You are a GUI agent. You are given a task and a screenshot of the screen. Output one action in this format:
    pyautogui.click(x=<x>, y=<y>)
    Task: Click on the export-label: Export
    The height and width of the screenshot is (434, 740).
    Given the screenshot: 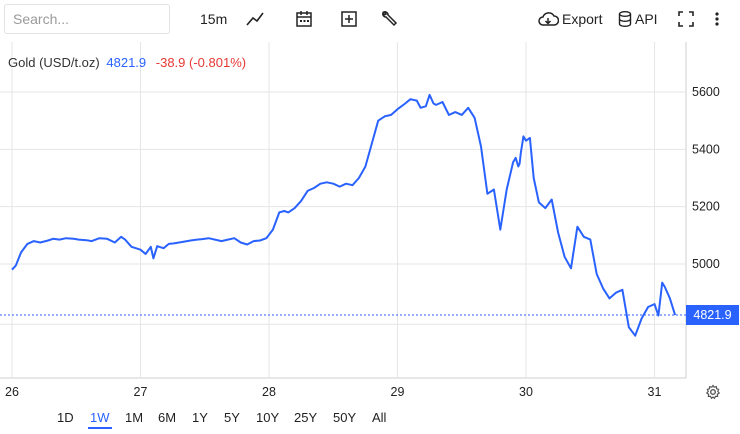 What is the action you would take?
    pyautogui.click(x=582, y=19)
    